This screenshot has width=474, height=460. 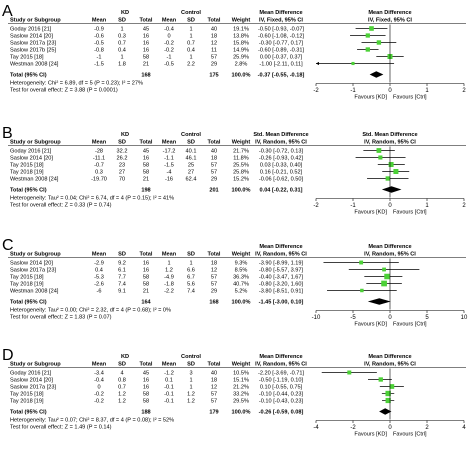 What do you see at coordinates (241, 271) in the screenshot?
I see `study-weight: 8.5%` at bounding box center [241, 271].